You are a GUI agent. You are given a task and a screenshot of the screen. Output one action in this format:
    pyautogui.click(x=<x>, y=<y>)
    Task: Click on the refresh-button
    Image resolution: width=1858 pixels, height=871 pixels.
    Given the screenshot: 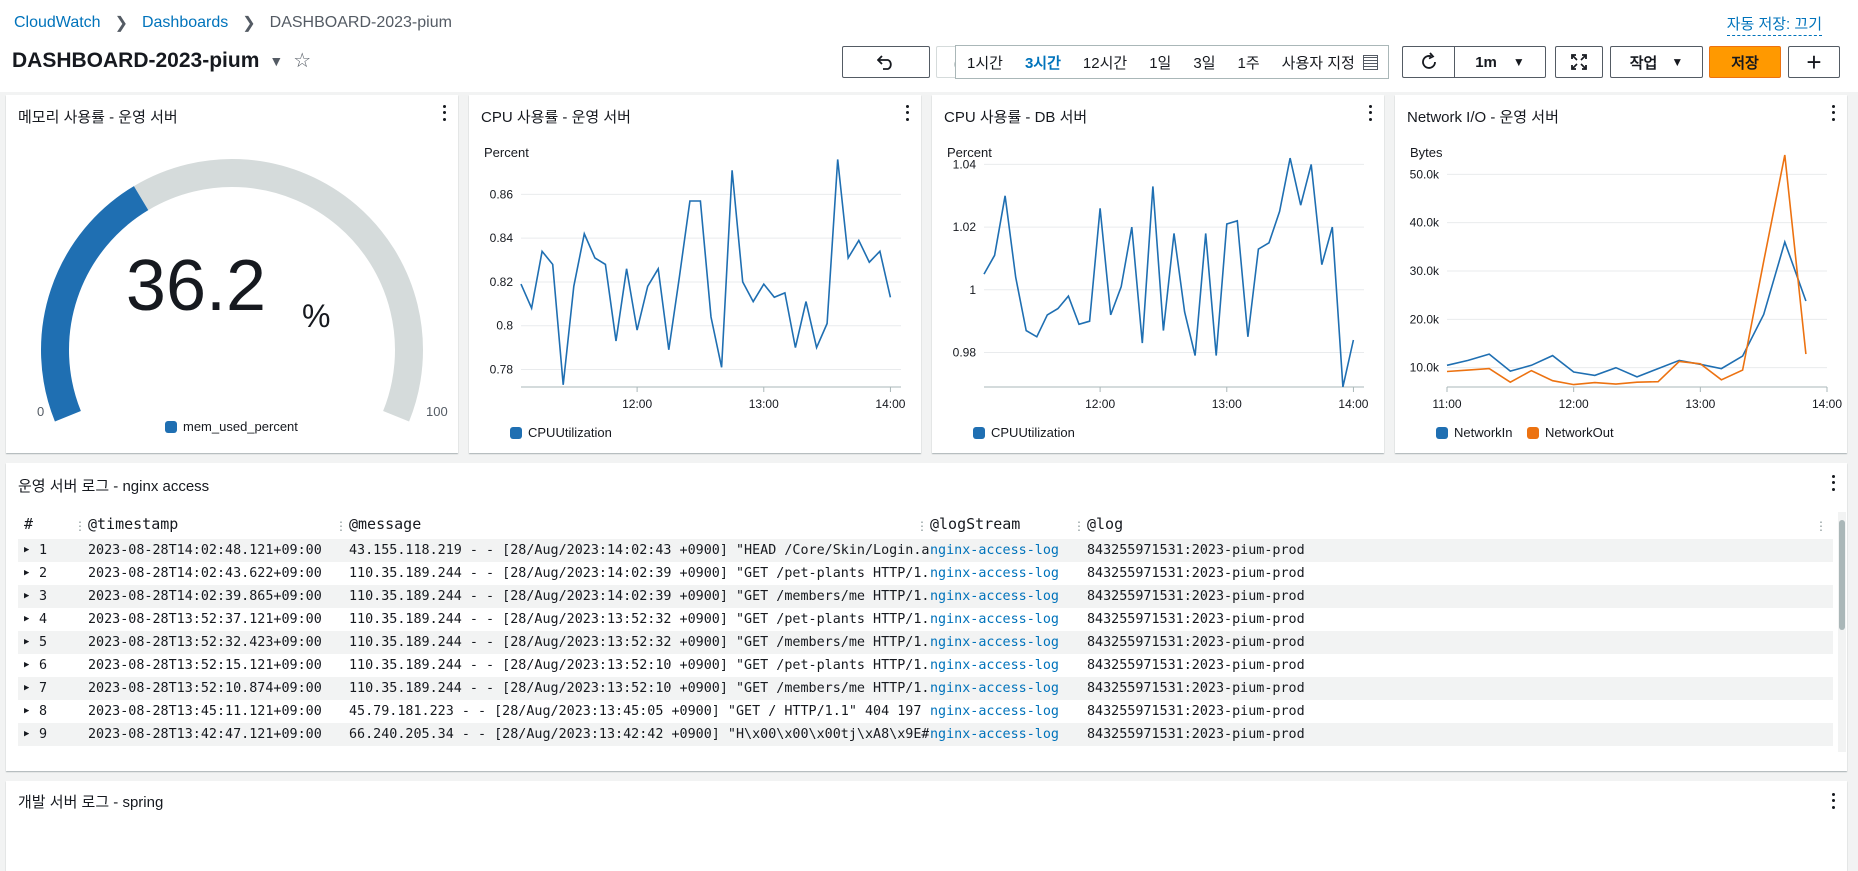 What is the action you would take?
    pyautogui.click(x=1428, y=62)
    